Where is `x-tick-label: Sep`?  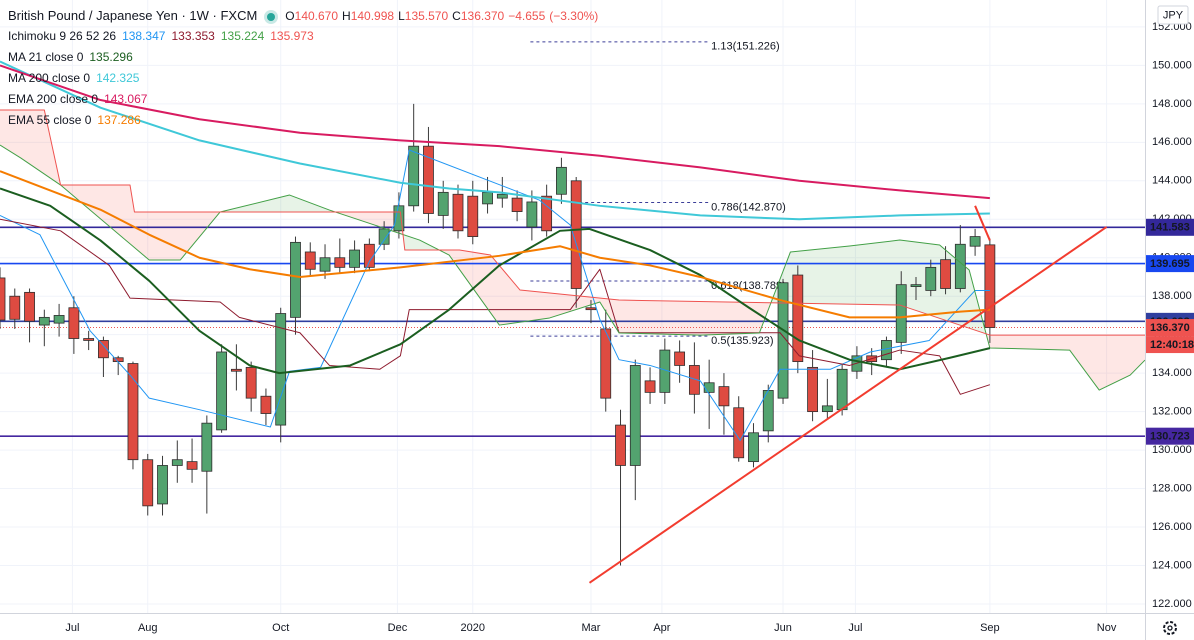 x-tick-label: Sep is located at coordinates (990, 628).